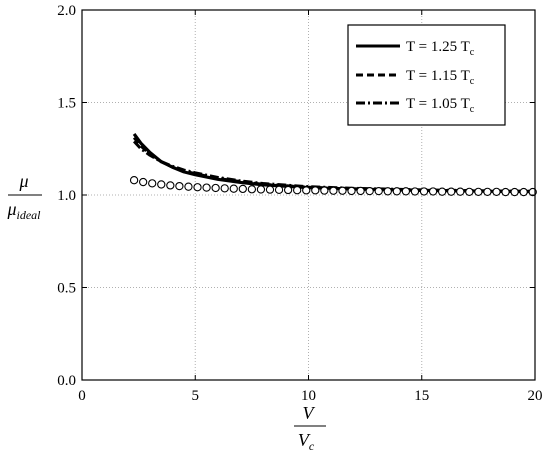 The image size is (550, 457). I want to click on y-tick-label: 1.0, so click(66, 196).